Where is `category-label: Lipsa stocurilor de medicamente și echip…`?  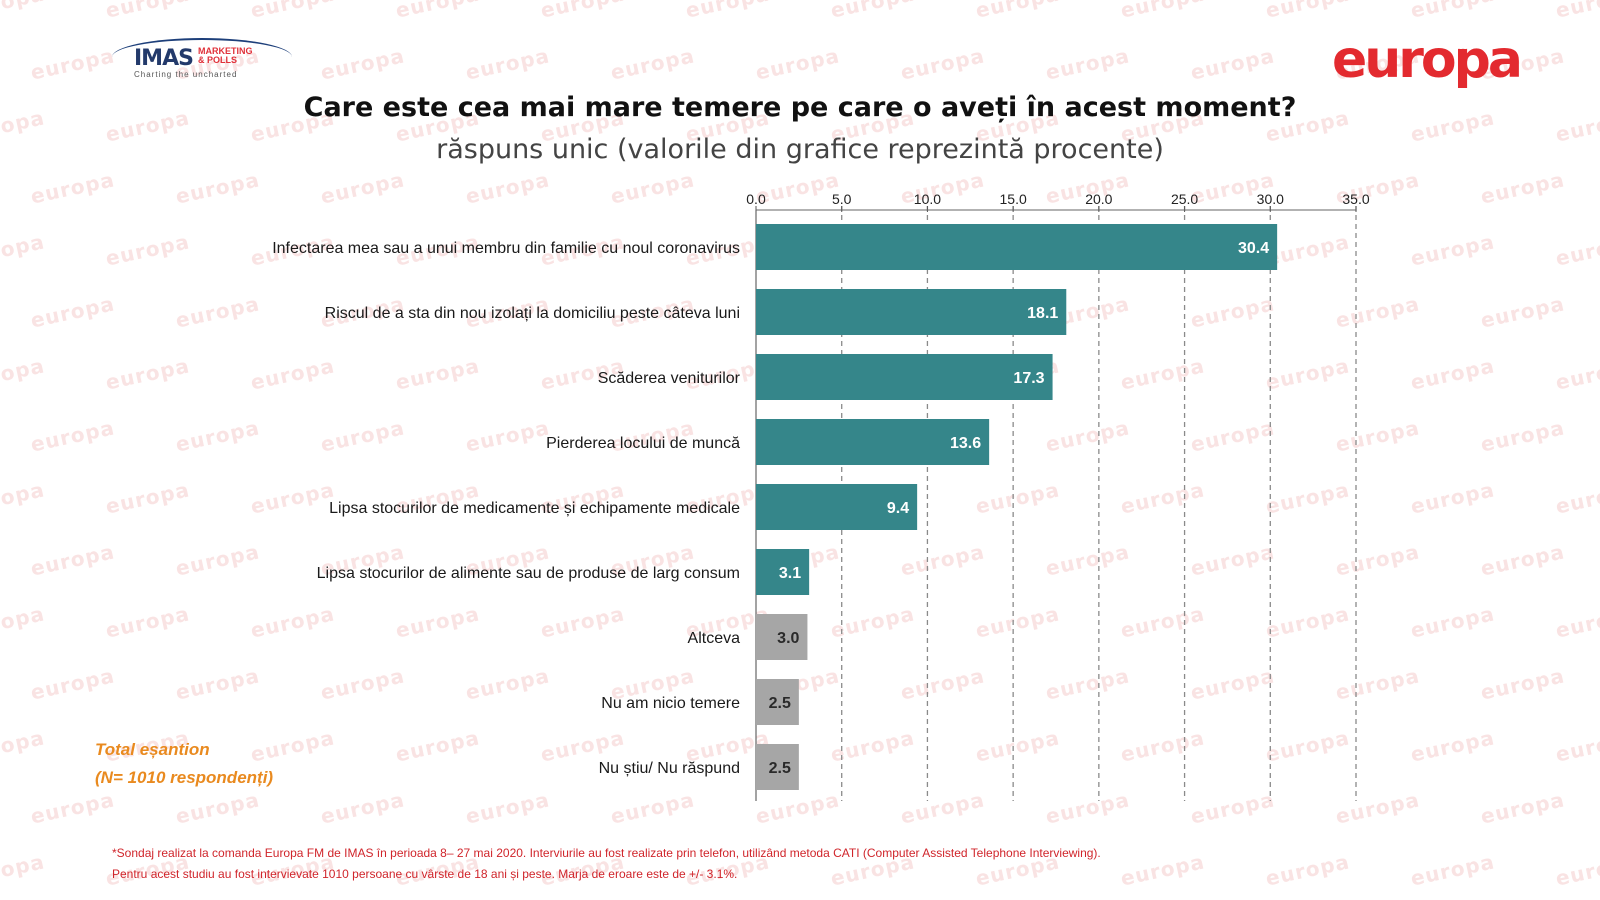 category-label: Lipsa stocurilor de medicamente și echip… is located at coordinates (534, 508).